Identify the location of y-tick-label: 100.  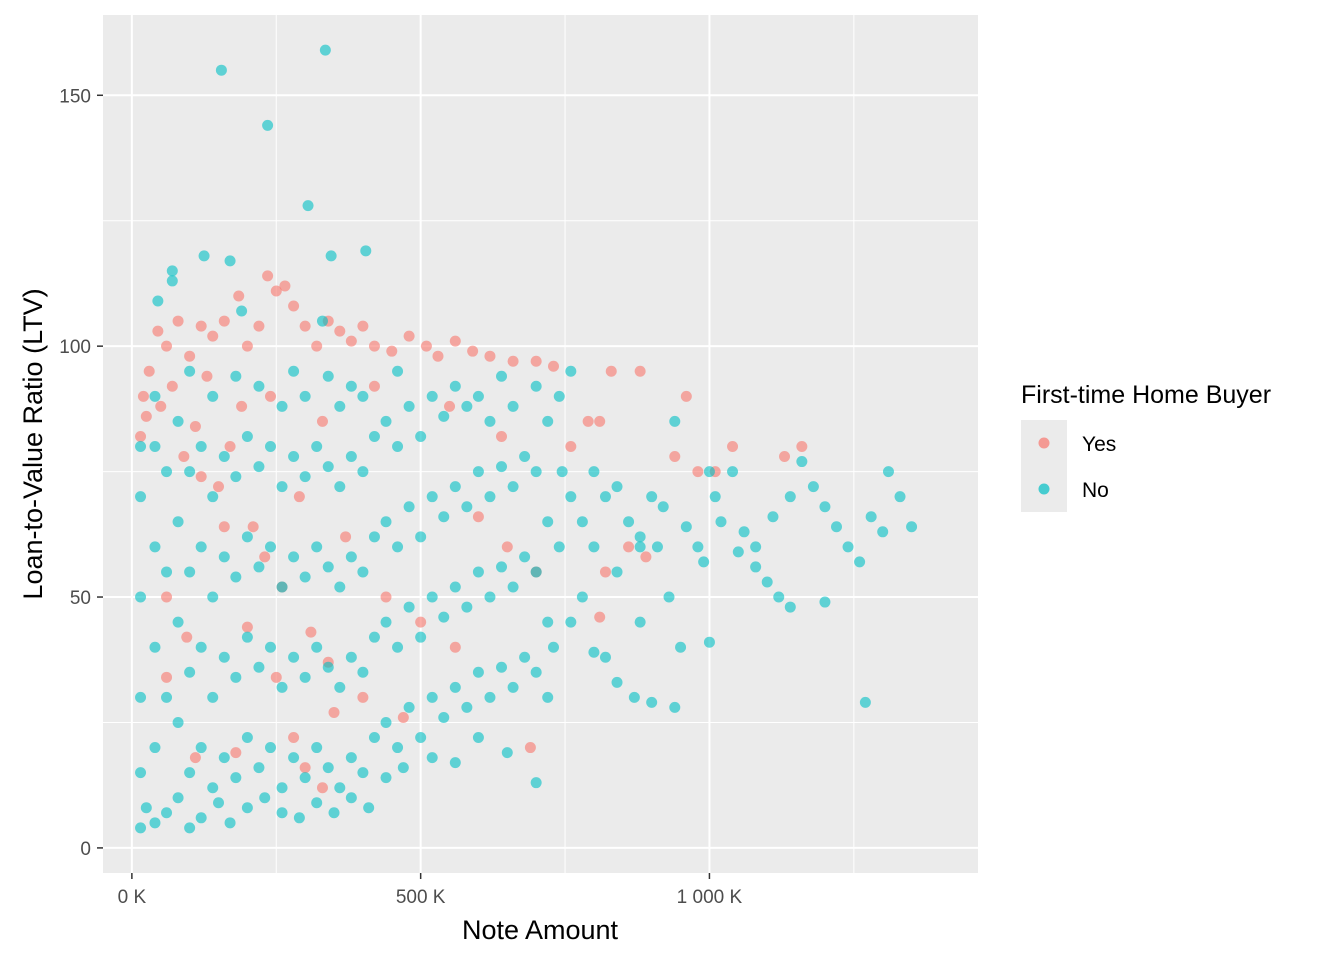
(75, 347).